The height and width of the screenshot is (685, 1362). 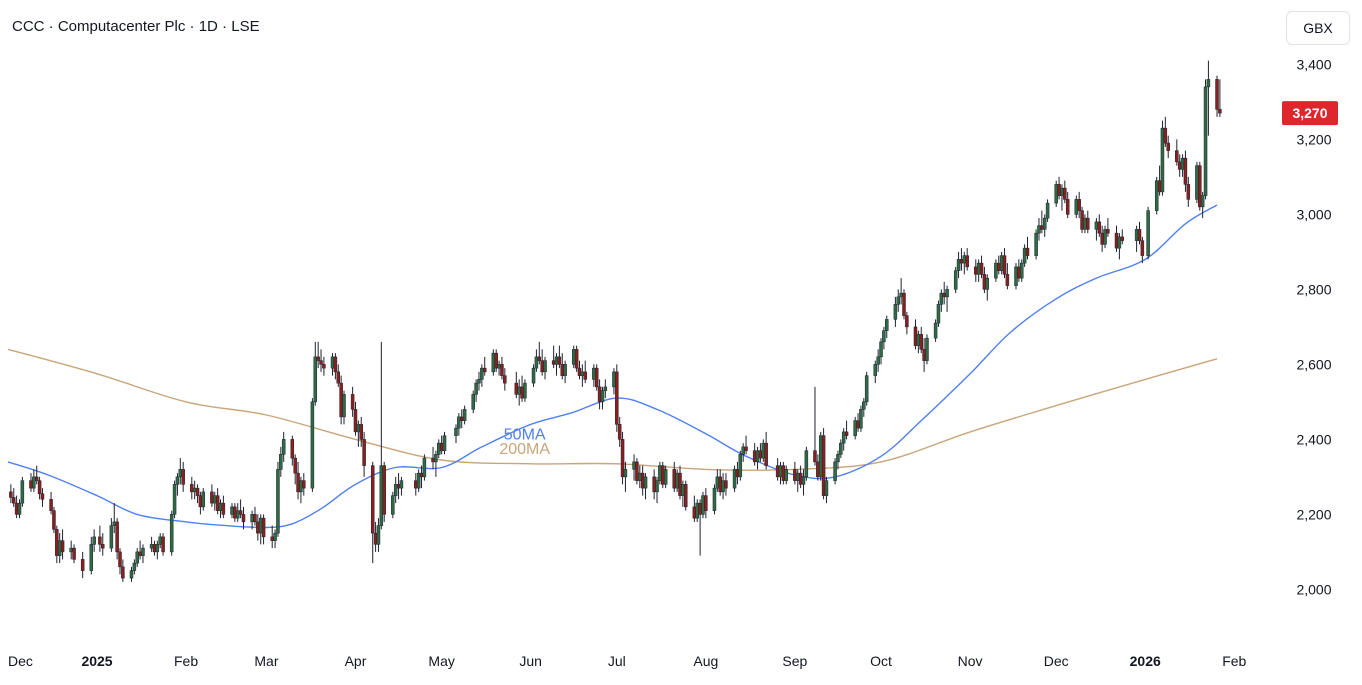 What do you see at coordinates (441, 661) in the screenshot?
I see `x-tick-label: May` at bounding box center [441, 661].